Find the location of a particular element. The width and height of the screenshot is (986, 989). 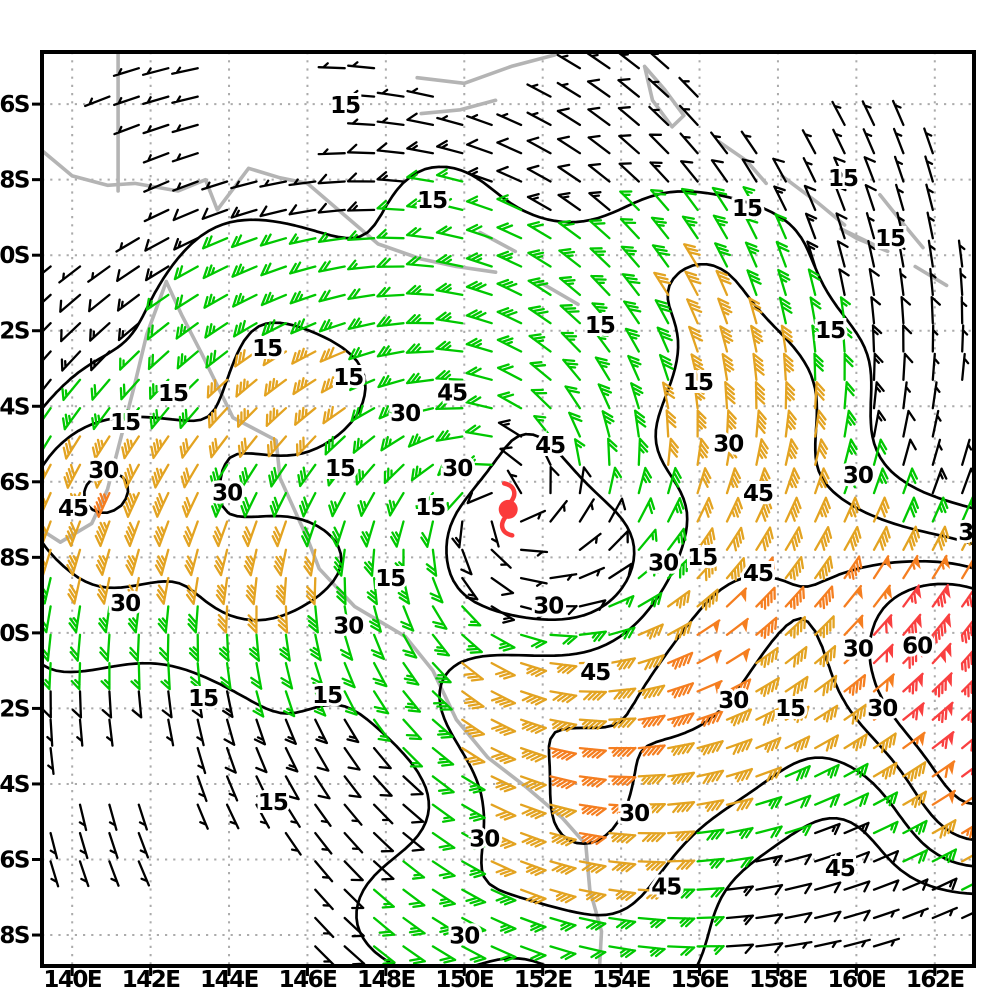

contour-label-60kt: 60 is located at coordinates (917, 646).